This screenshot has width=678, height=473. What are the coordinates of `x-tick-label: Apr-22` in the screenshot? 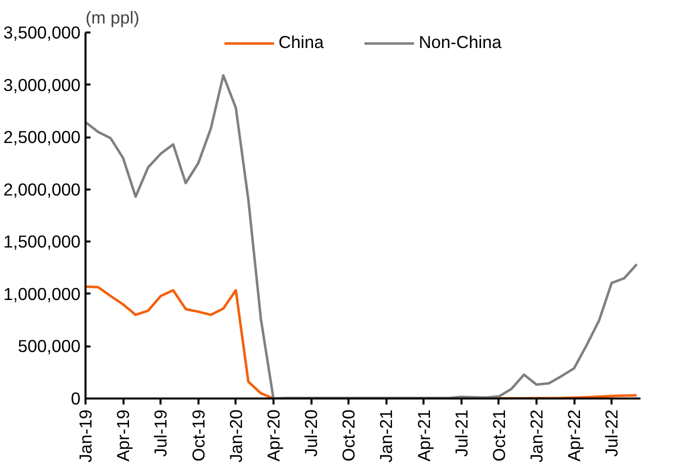 It's located at (574, 435).